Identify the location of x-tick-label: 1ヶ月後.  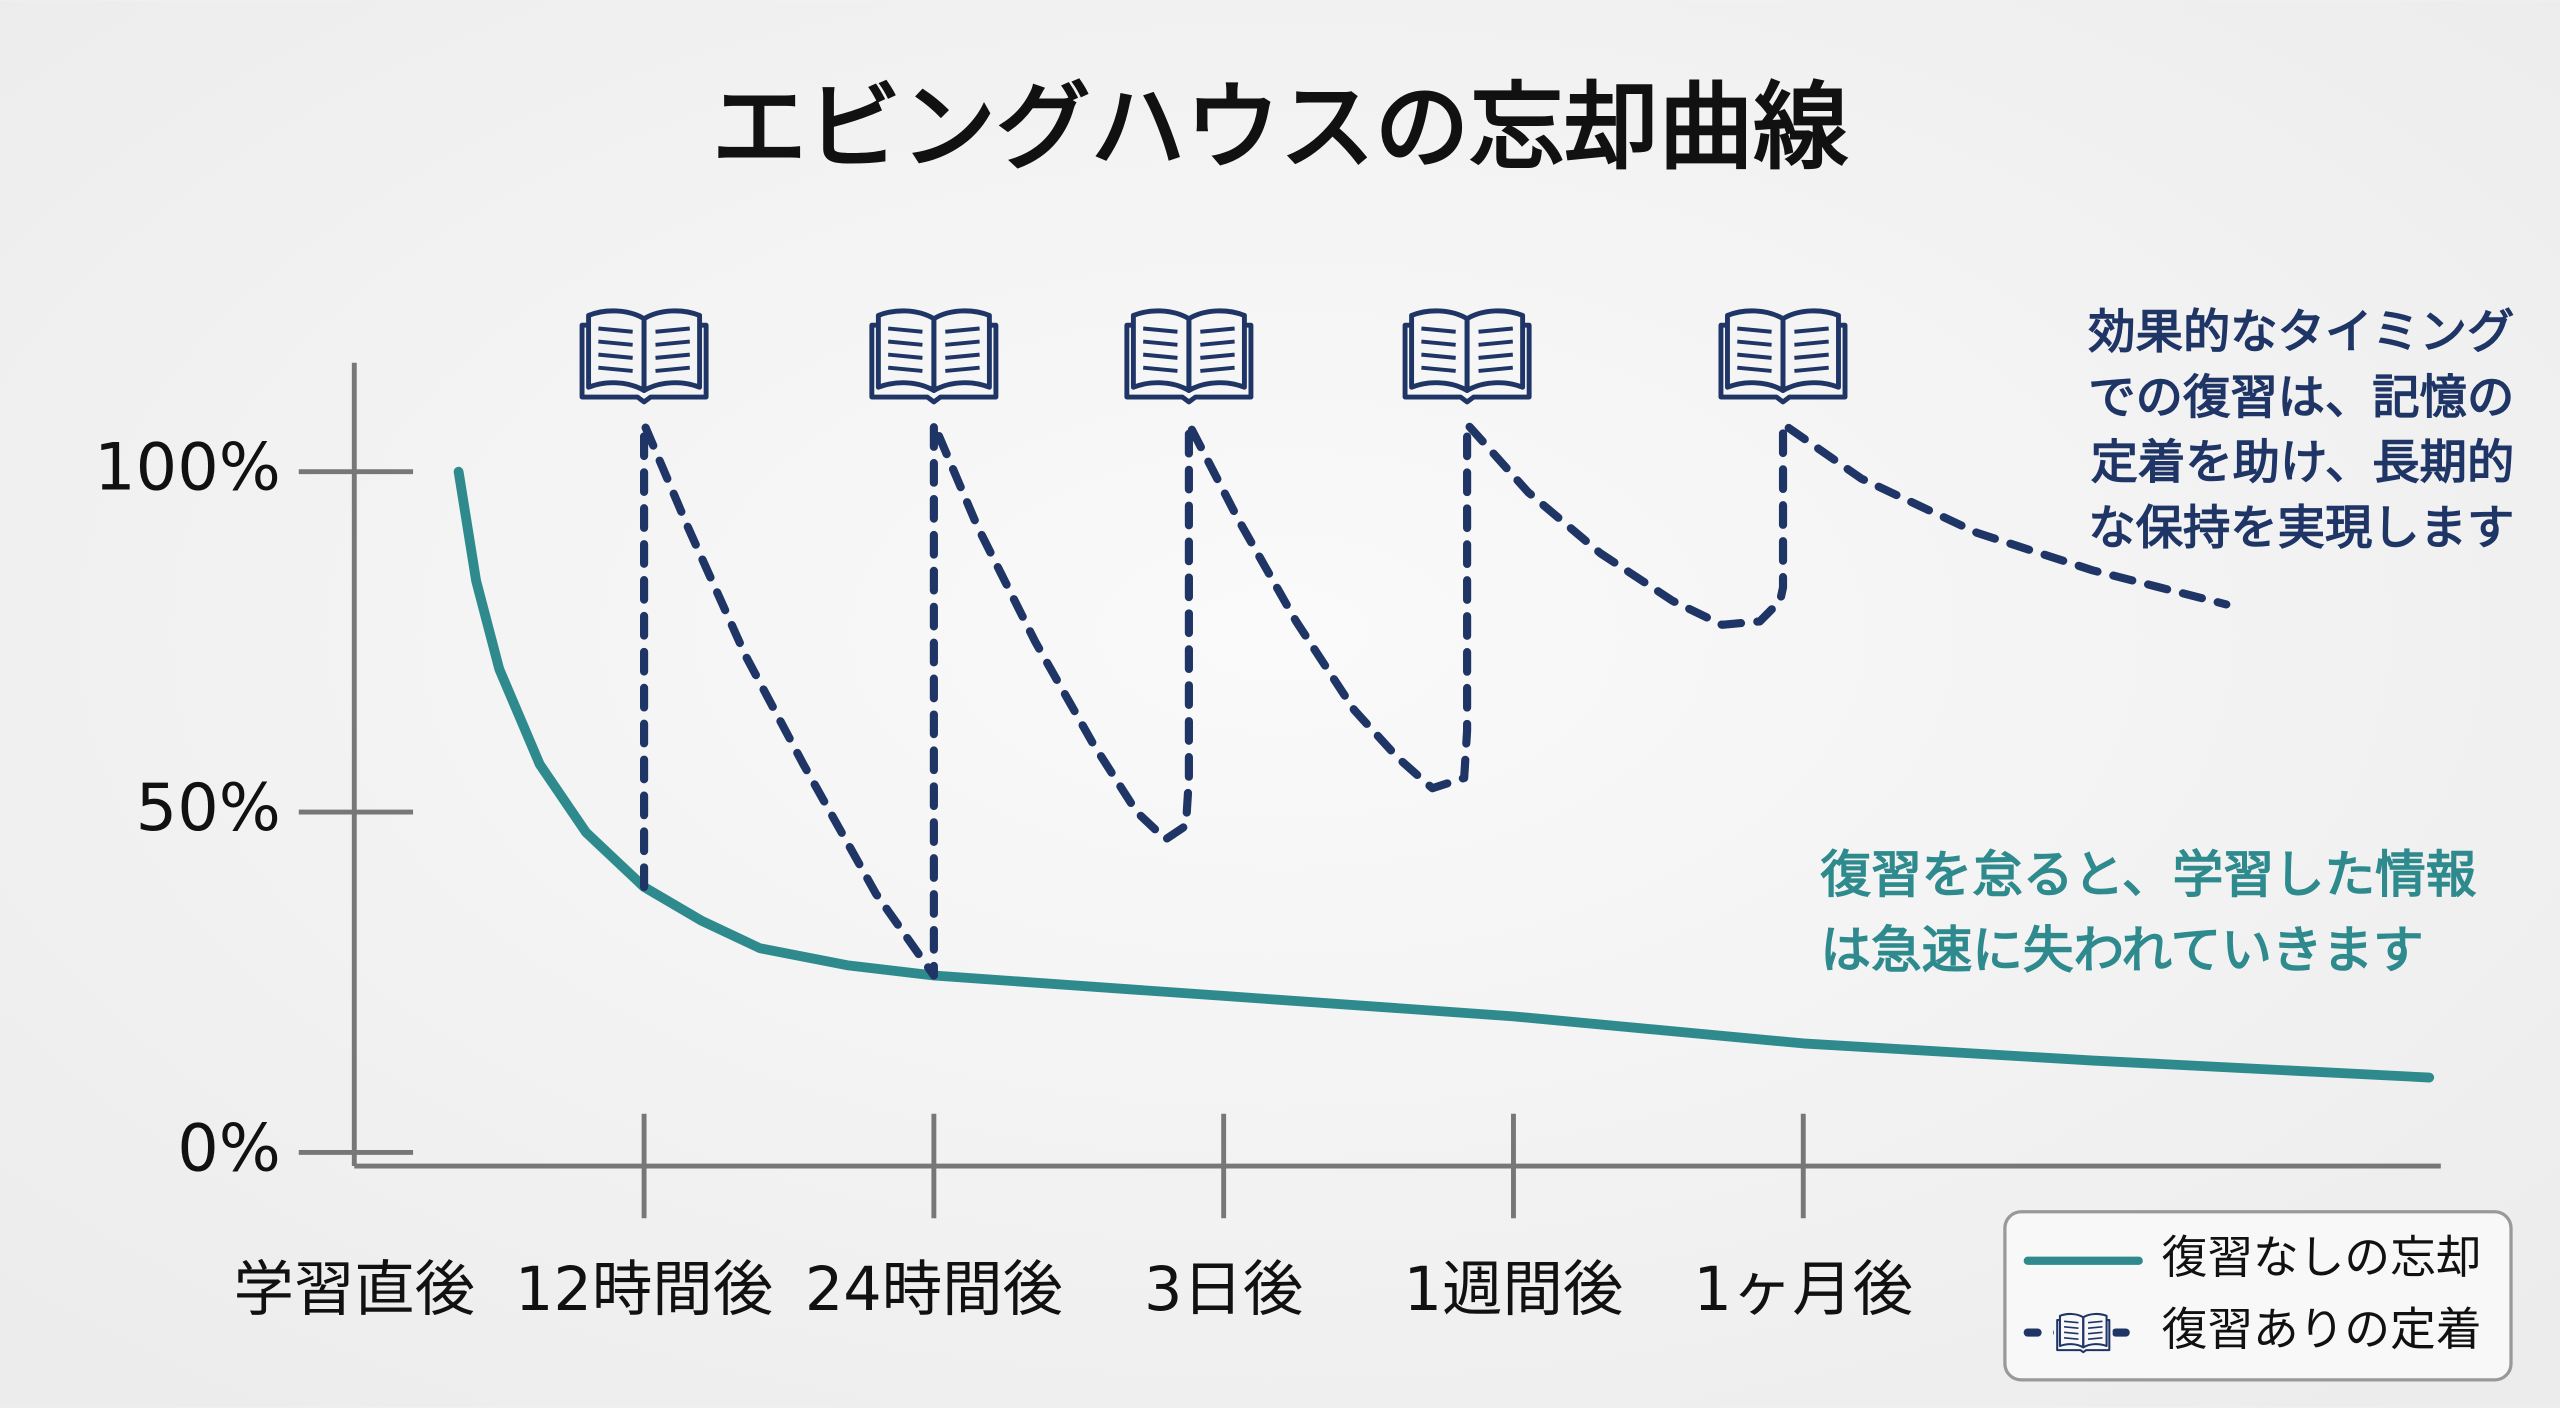
(1803, 1290).